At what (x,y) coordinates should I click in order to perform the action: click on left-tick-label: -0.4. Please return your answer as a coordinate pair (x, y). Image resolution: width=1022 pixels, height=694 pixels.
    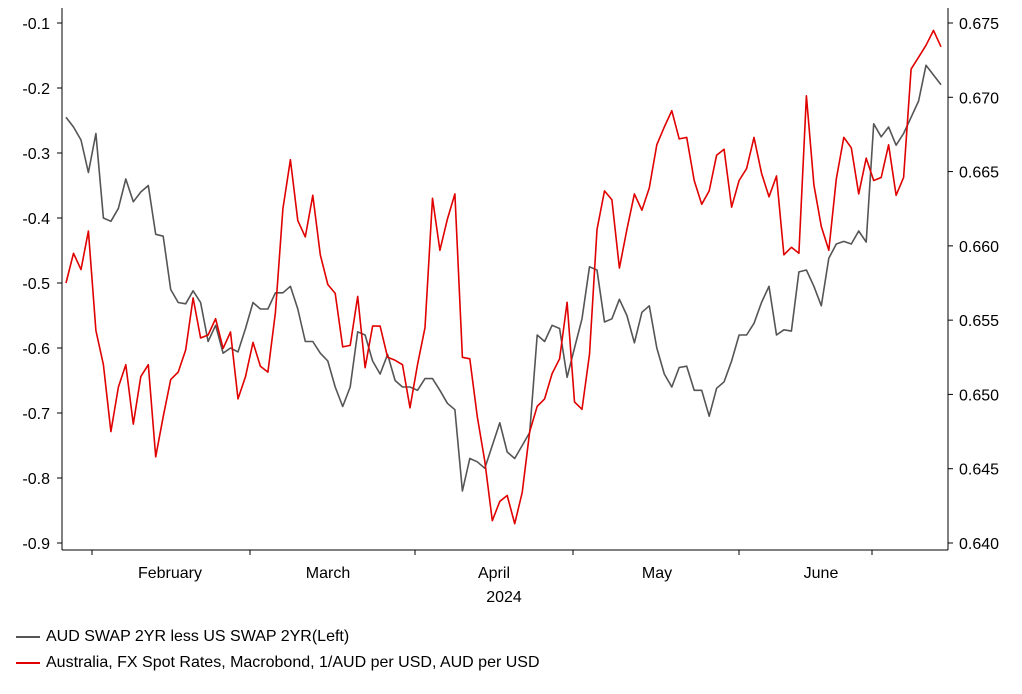
    Looking at the image, I should click on (36, 219).